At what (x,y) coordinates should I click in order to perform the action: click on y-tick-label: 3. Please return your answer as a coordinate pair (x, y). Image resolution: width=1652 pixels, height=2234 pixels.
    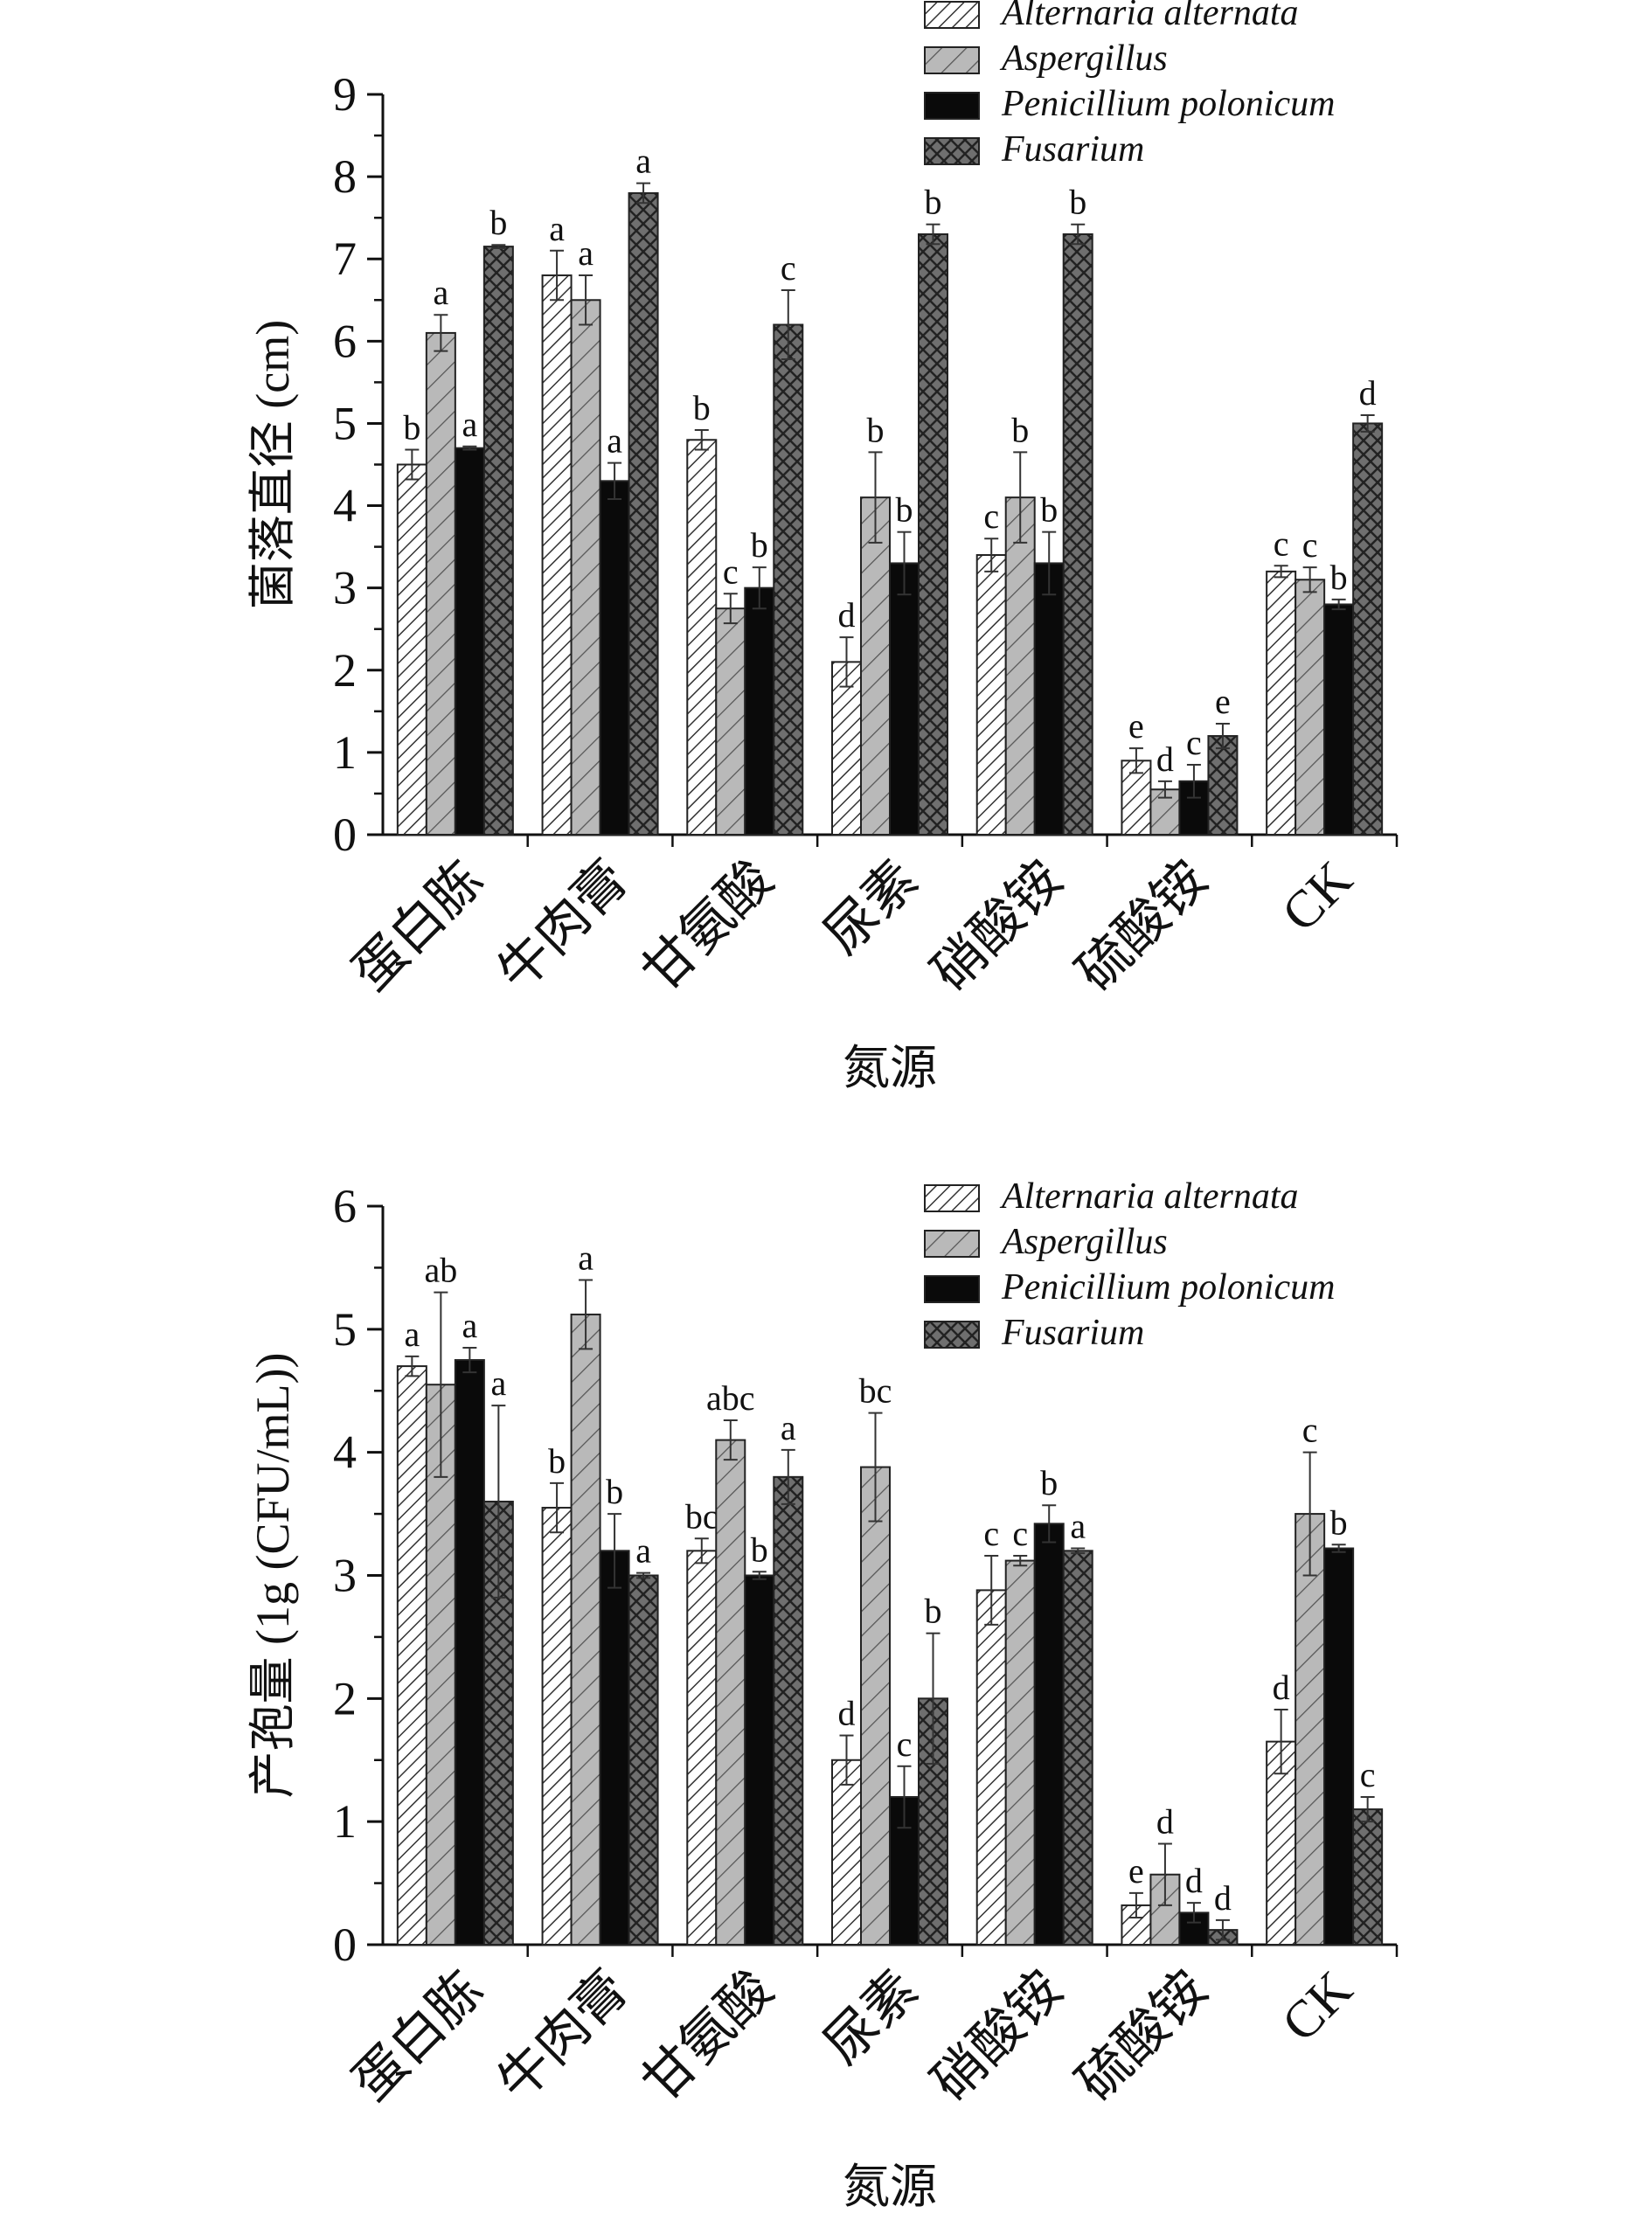
    Looking at the image, I should click on (345, 588).